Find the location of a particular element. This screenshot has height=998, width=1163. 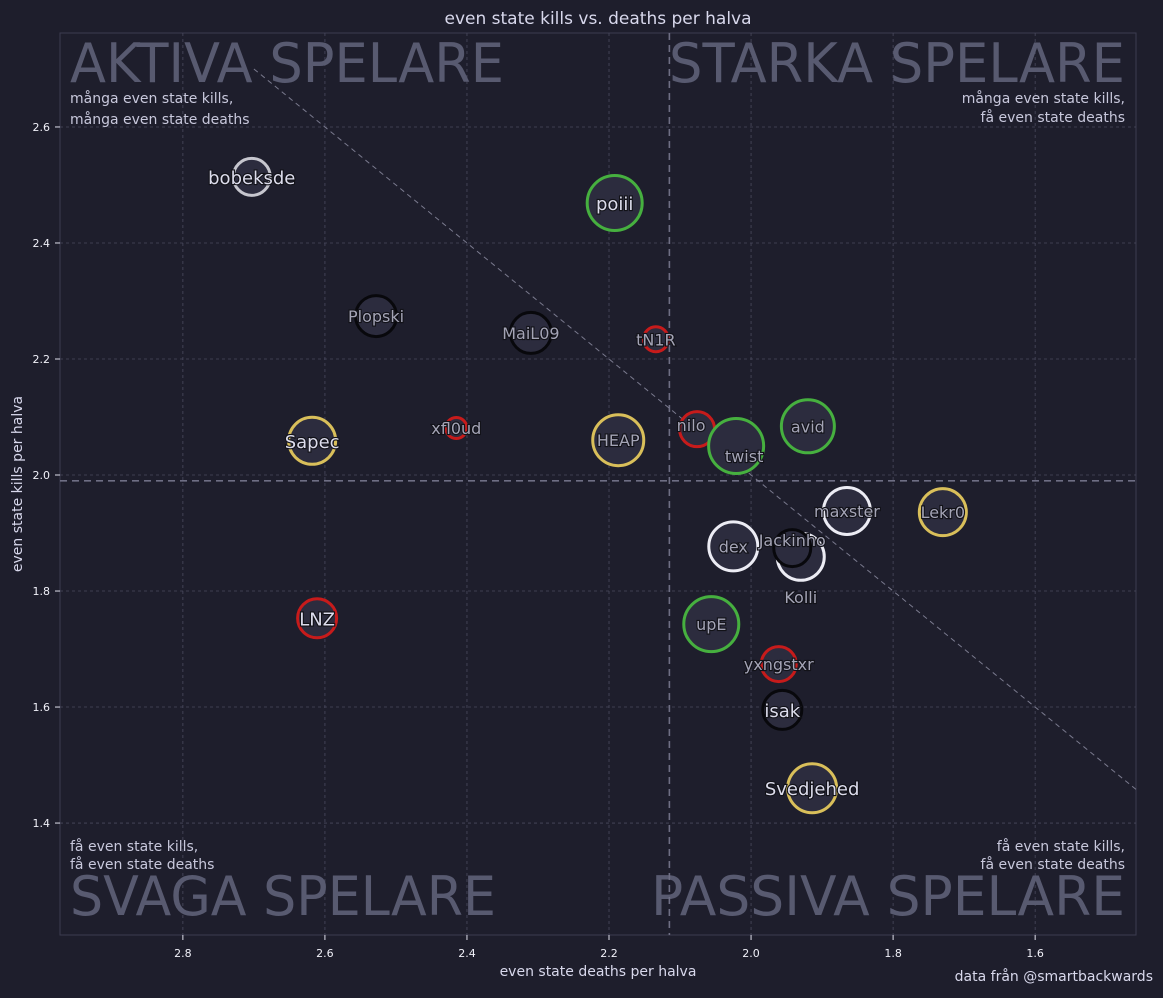

point-label: HEAP is located at coordinates (618, 440).